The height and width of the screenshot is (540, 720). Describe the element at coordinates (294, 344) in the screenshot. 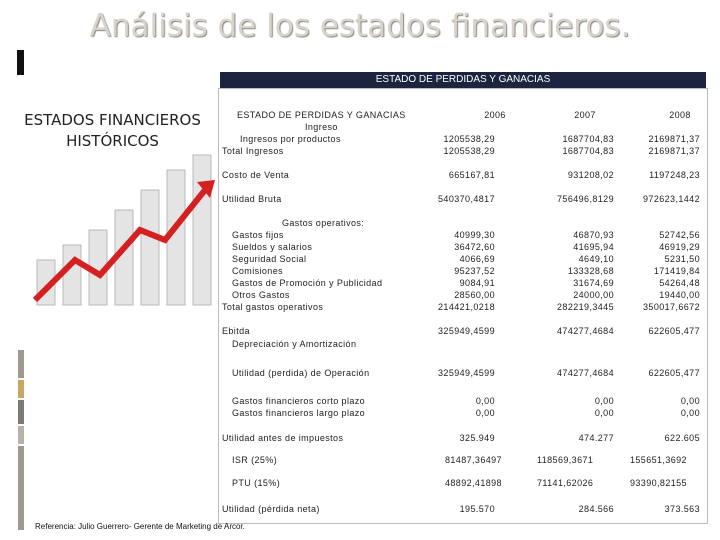

I see `row-label: Depreciación y Amortización` at that location.